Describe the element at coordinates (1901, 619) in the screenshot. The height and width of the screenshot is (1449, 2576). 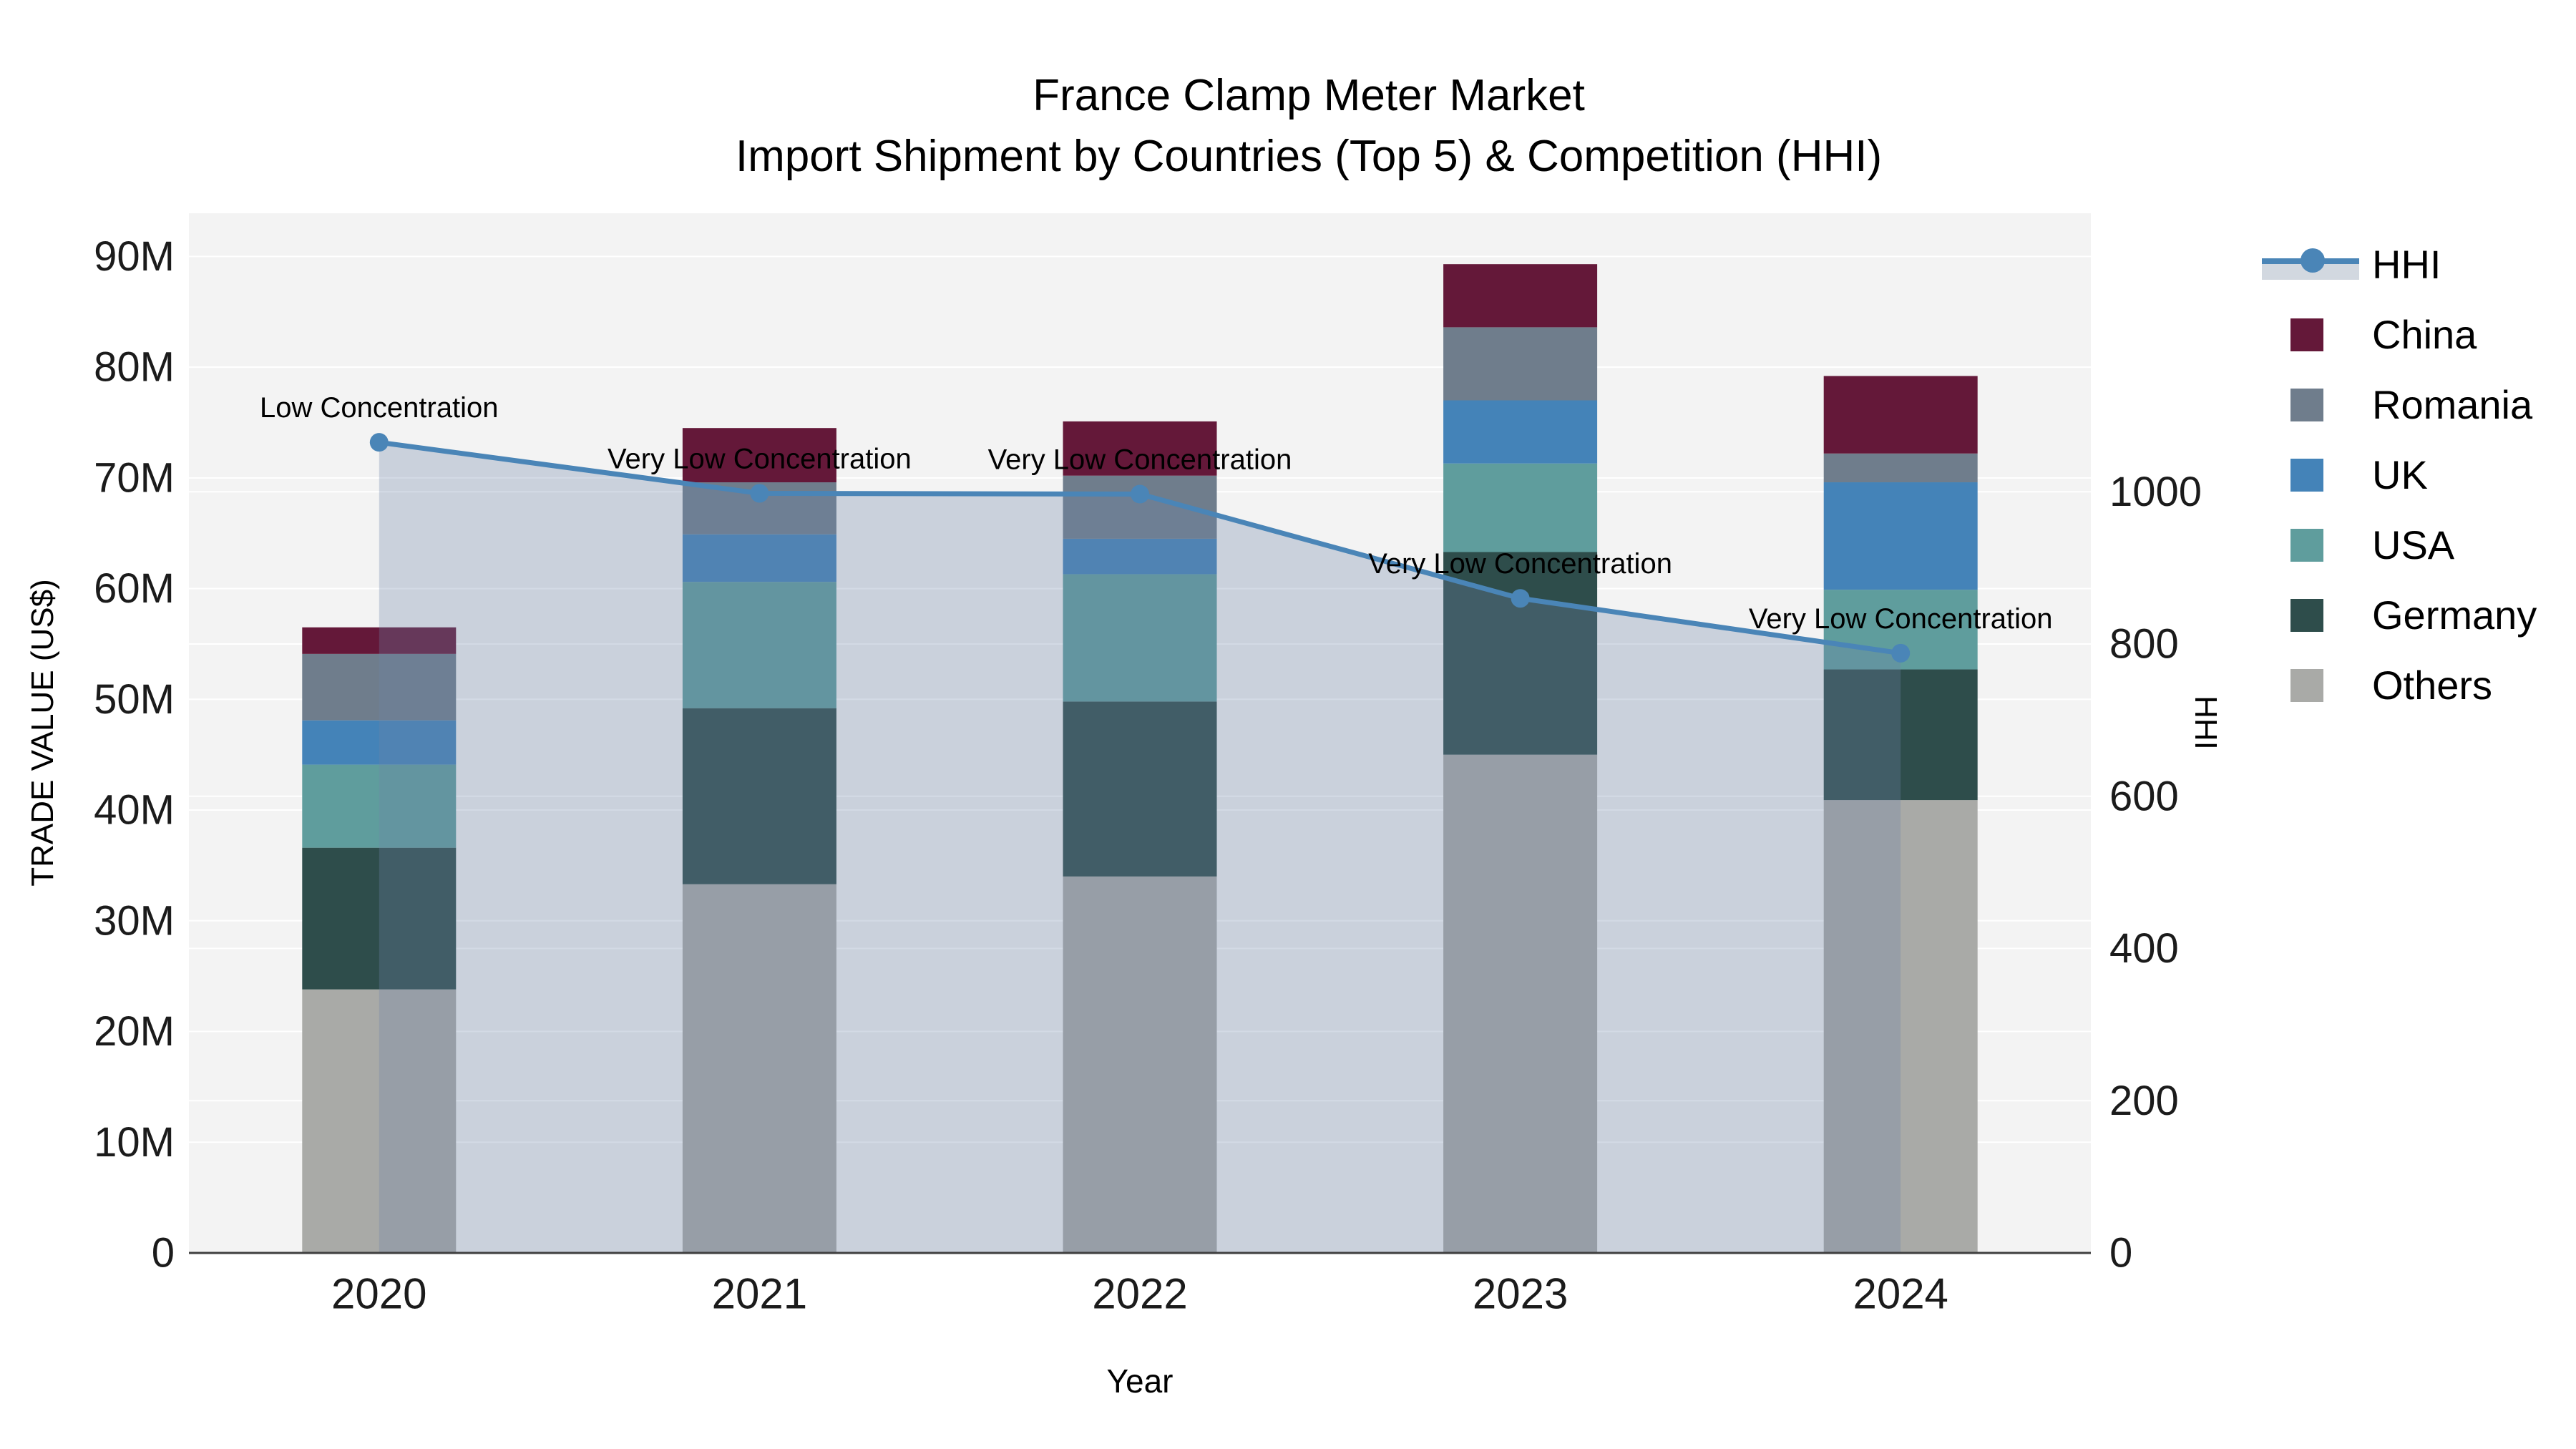
I see `annotation-2024: Very Low Concentration` at that location.